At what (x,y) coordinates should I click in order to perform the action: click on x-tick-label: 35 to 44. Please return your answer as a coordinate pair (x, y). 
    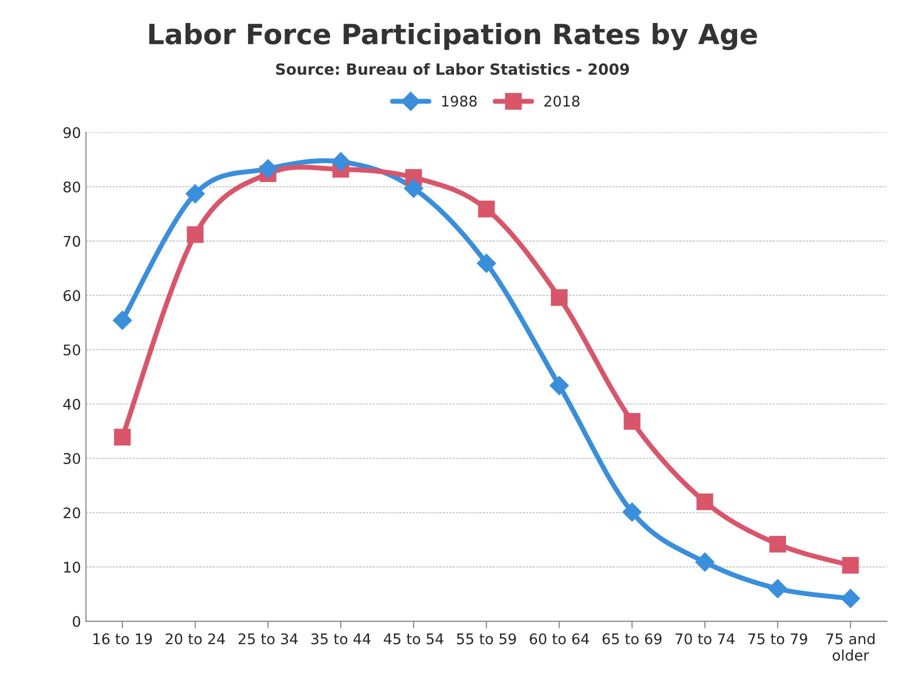
    Looking at the image, I should click on (341, 638).